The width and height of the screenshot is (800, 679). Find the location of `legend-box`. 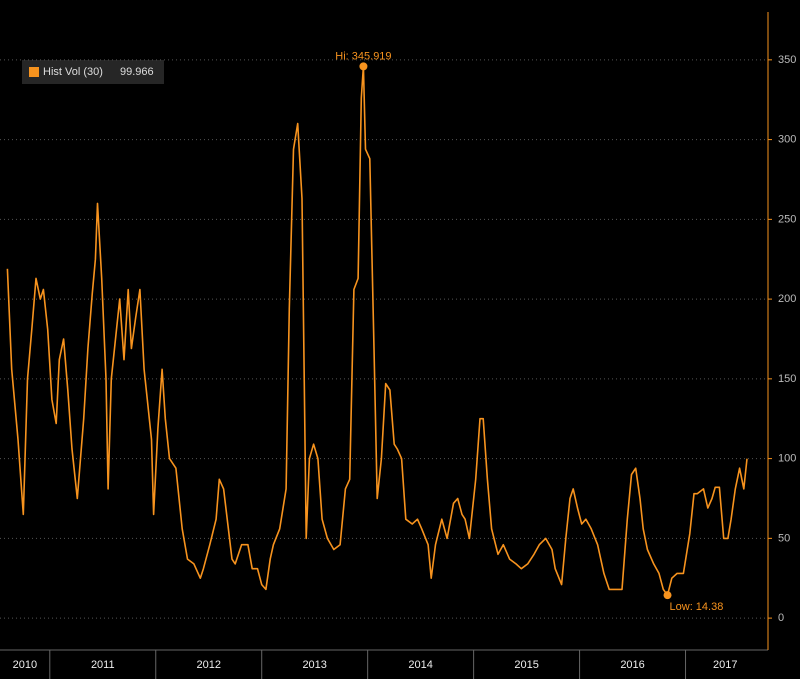

legend-box is located at coordinates (93, 72).